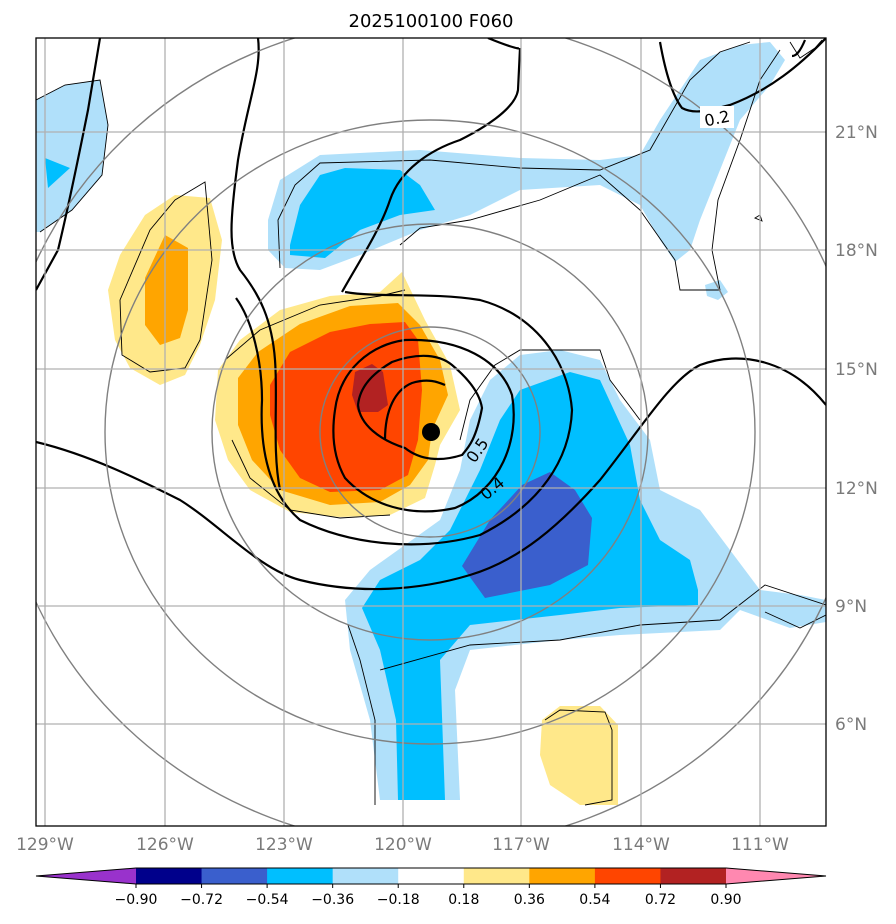 This screenshot has width=896, height=924. I want to click on yellow-region-south, so click(579, 755).